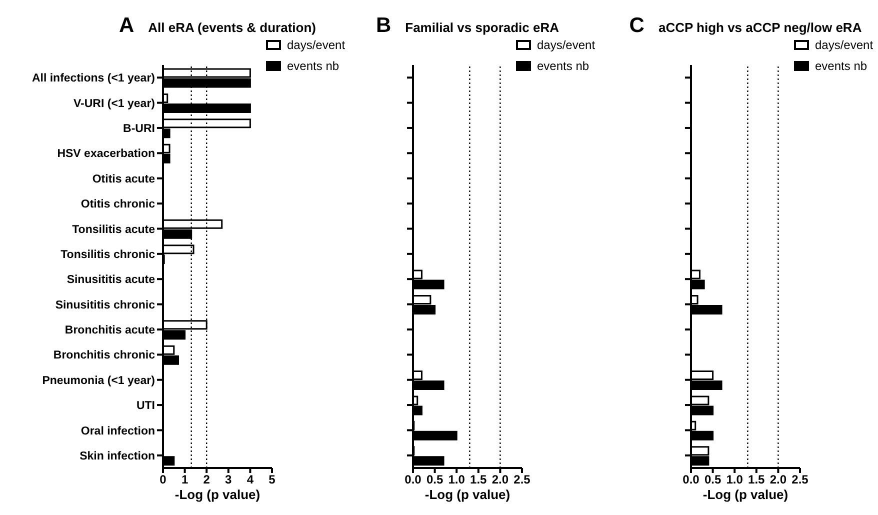 The width and height of the screenshot is (878, 515). Describe the element at coordinates (206, 479) in the screenshot. I see `x-tick-label: 2` at that location.